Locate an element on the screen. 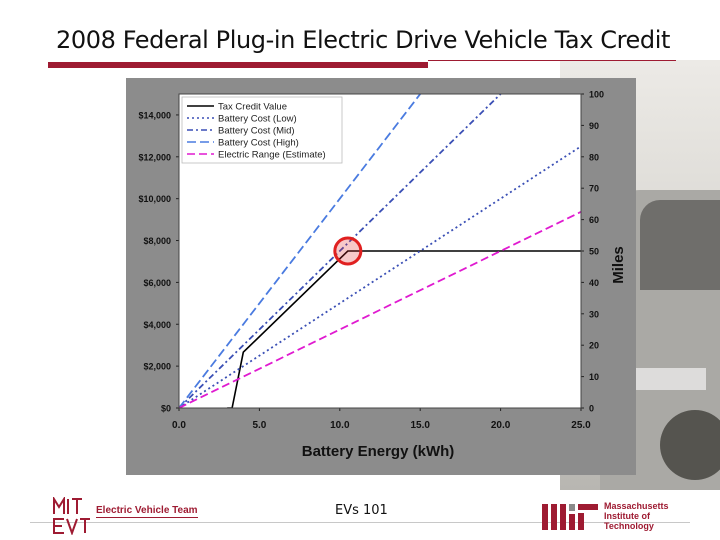 The height and width of the screenshot is (540, 720). y2-tick-label: 100 is located at coordinates (596, 95).